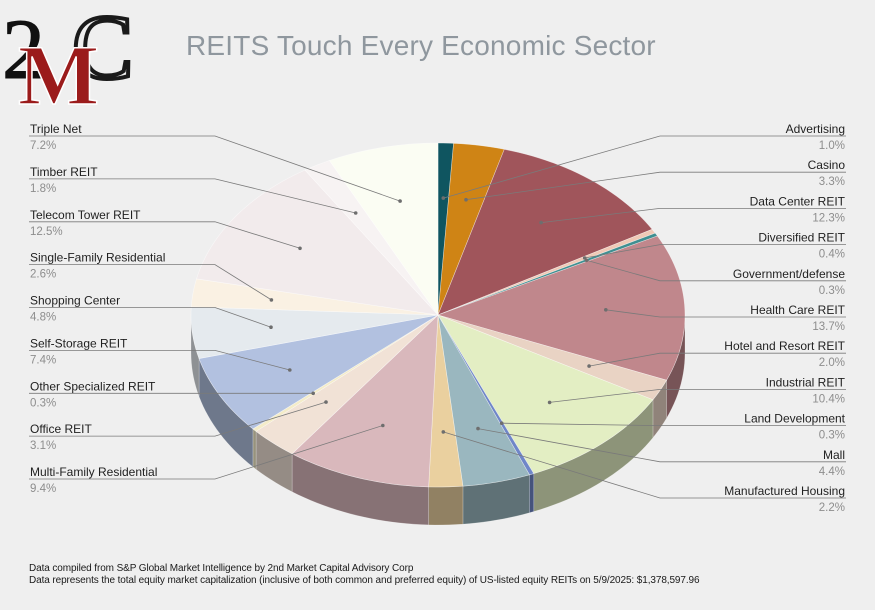 This screenshot has height=610, width=875. Describe the element at coordinates (832, 472) in the screenshot. I see `slice-percent-label: 4.4%` at that location.